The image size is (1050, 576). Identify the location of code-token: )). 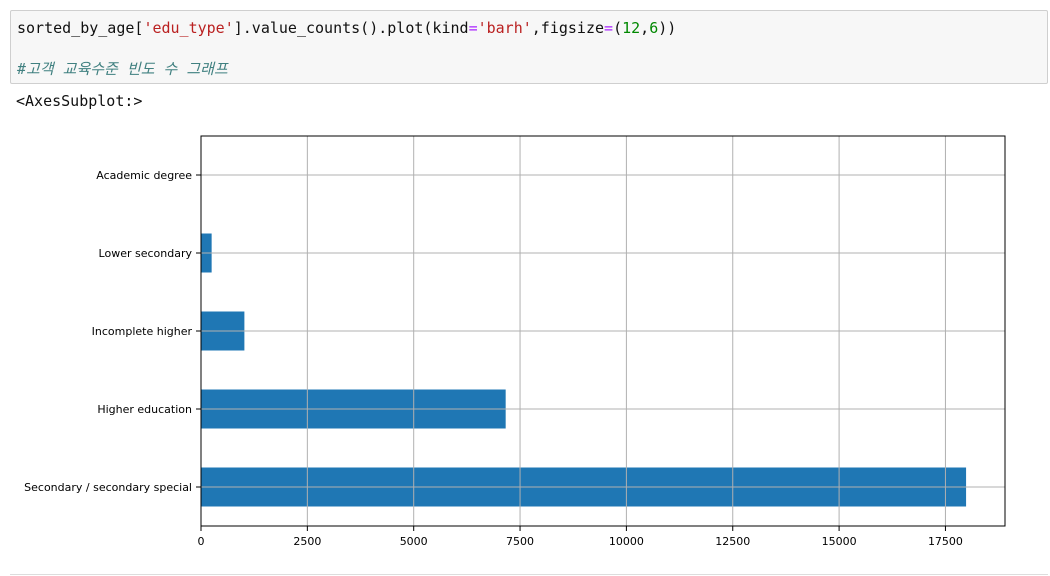
(667, 28).